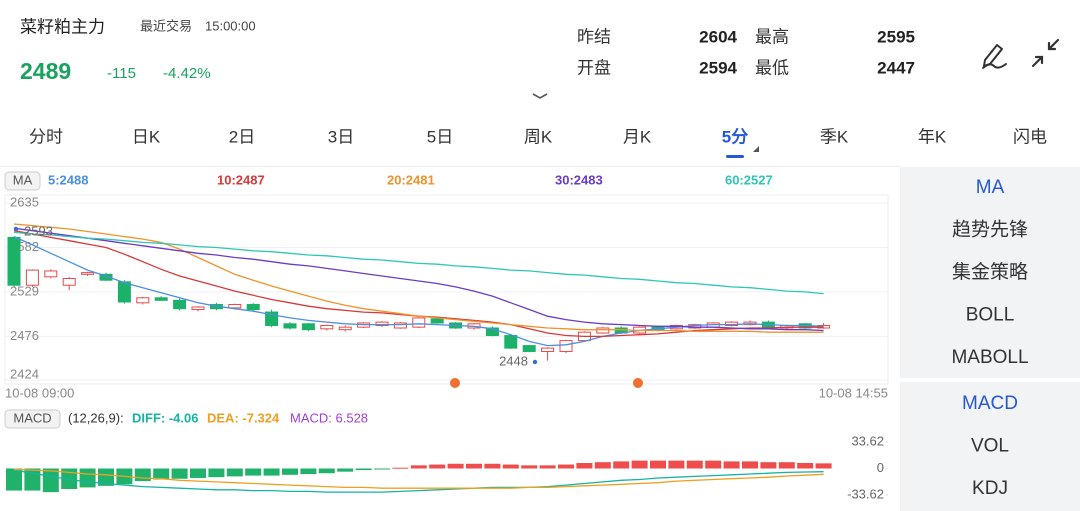 This screenshot has width=1080, height=511. I want to click on annotation-dot, so click(16, 229).